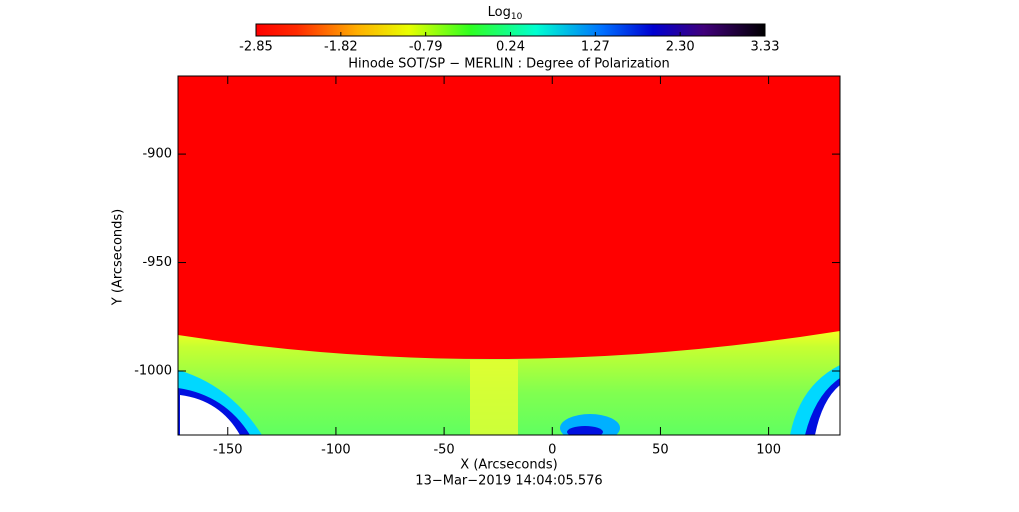 This screenshot has height=512, width=1019. What do you see at coordinates (443, 450) in the screenshot?
I see `x-tick-label: -50` at bounding box center [443, 450].